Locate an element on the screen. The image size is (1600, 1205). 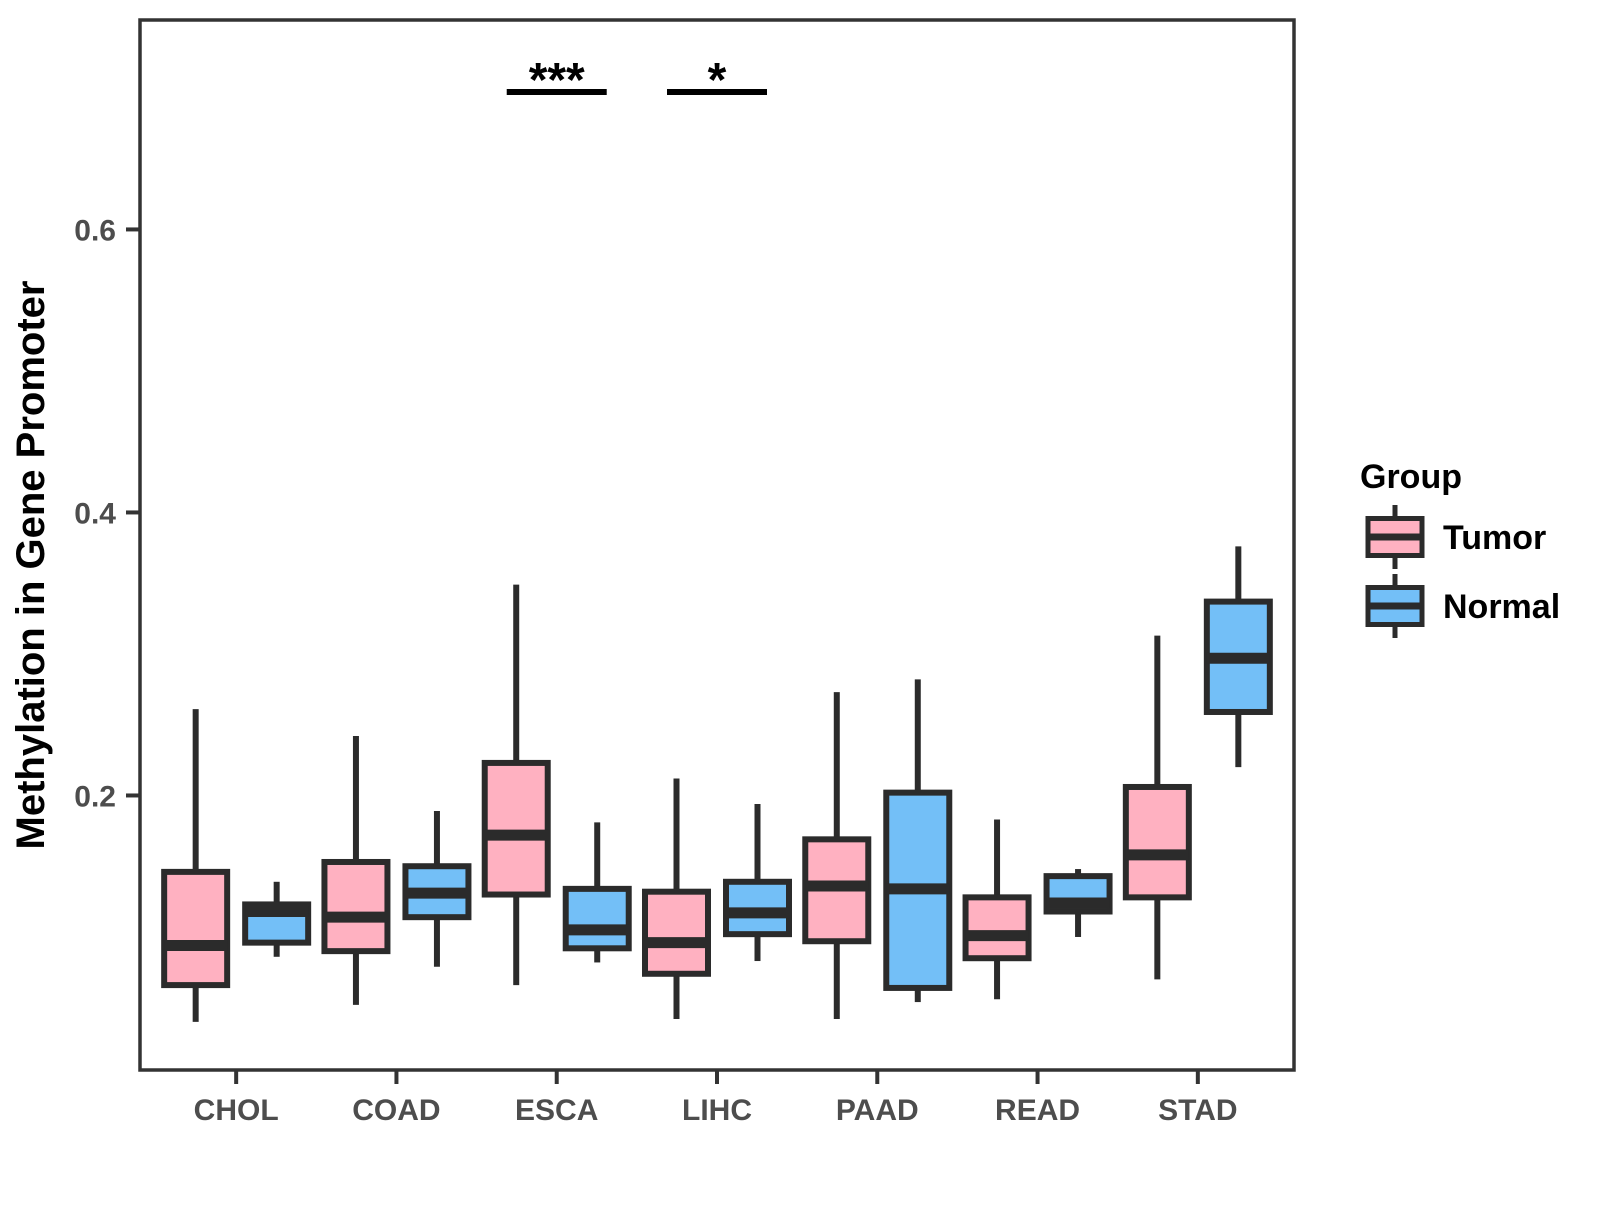
legend-label: Tumor is located at coordinates (1494, 538).